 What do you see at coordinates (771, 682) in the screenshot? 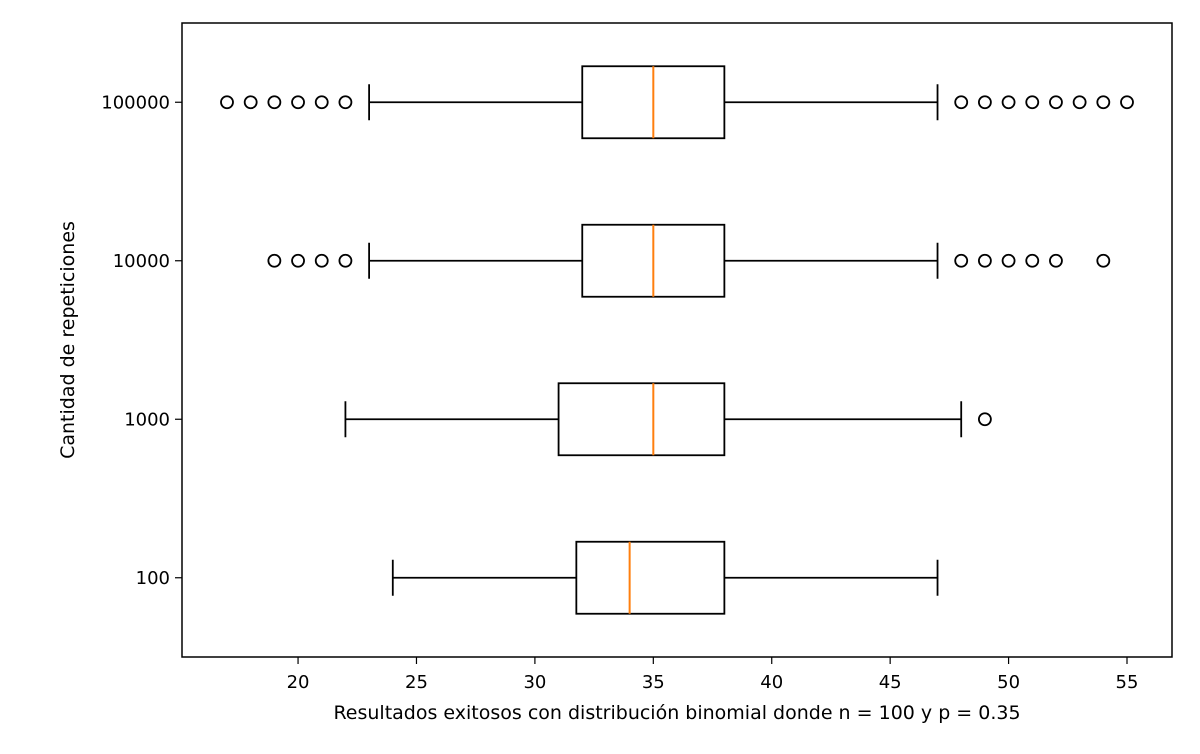
I see `x-tick-label: 40` at bounding box center [771, 682].